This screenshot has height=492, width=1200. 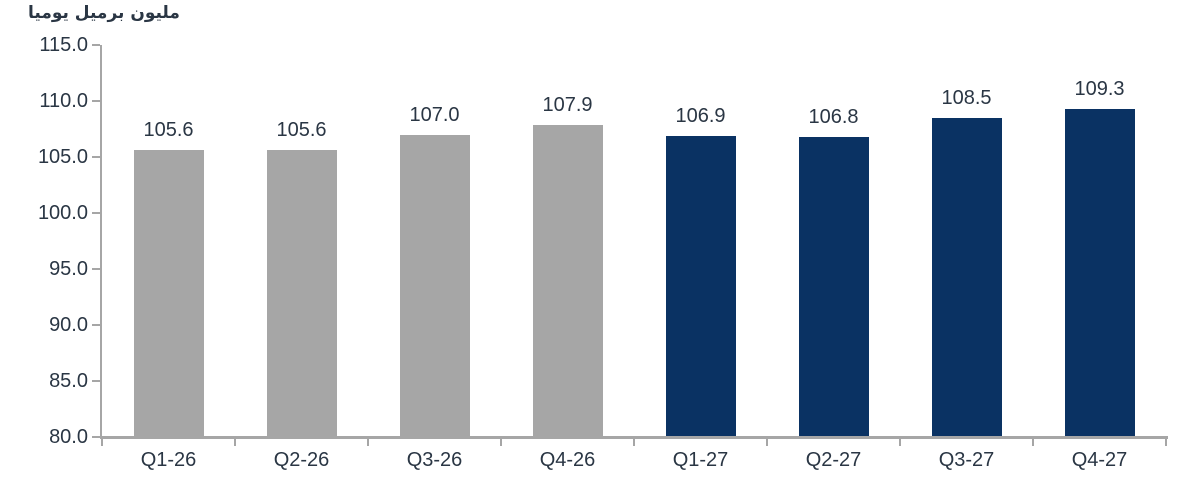 I want to click on bar-value-label: 108.5, so click(x=966, y=97).